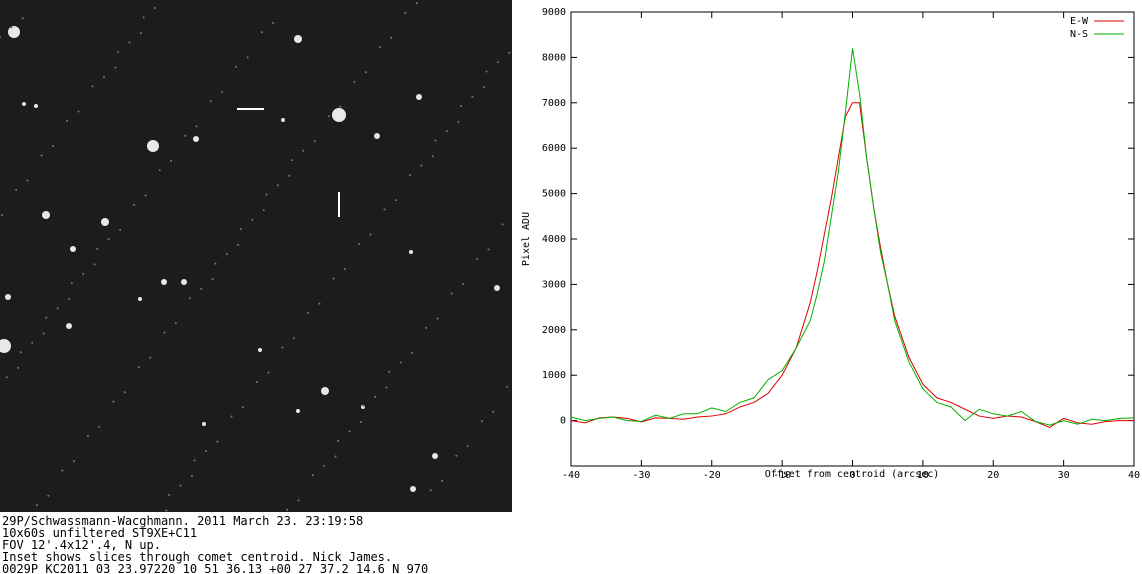 The image size is (1142, 574). I want to click on x-tick-label: -30, so click(641, 475).